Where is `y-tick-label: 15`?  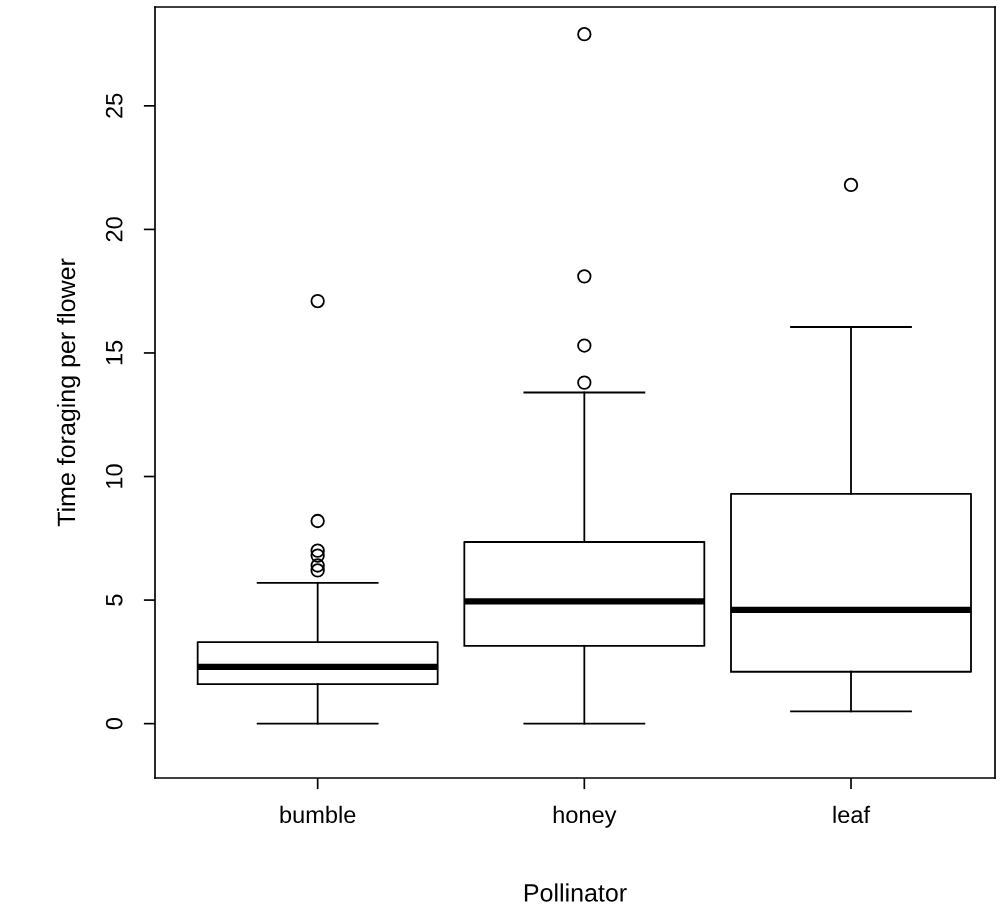 y-tick-label: 15 is located at coordinates (114, 352).